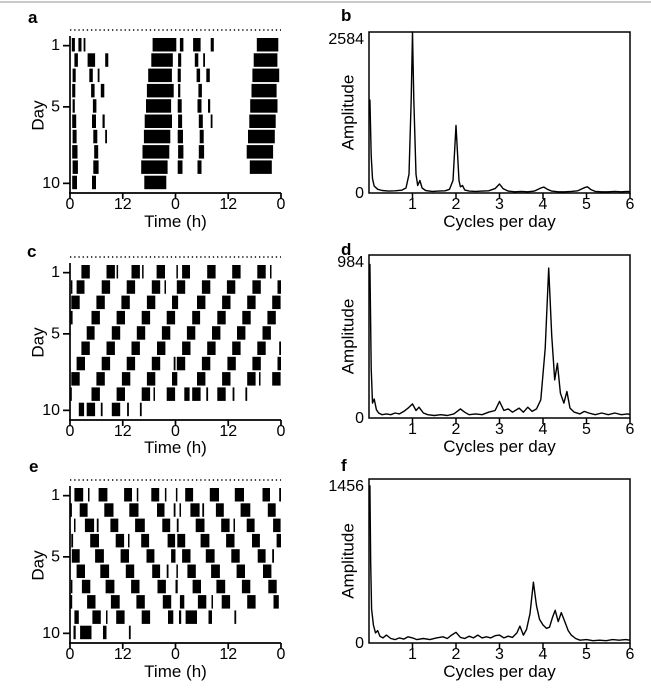 Image resolution: width=651 pixels, height=700 pixels. What do you see at coordinates (123, 204) in the screenshot?
I see `time-tick-label: 12` at bounding box center [123, 204].